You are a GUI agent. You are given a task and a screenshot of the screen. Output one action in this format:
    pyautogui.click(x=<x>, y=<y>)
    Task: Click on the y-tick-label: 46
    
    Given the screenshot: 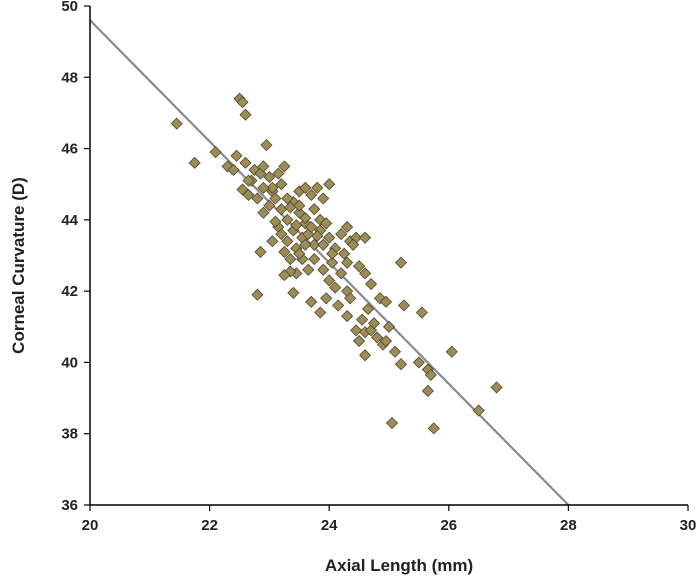 What is the action you would take?
    pyautogui.click(x=69, y=149)
    